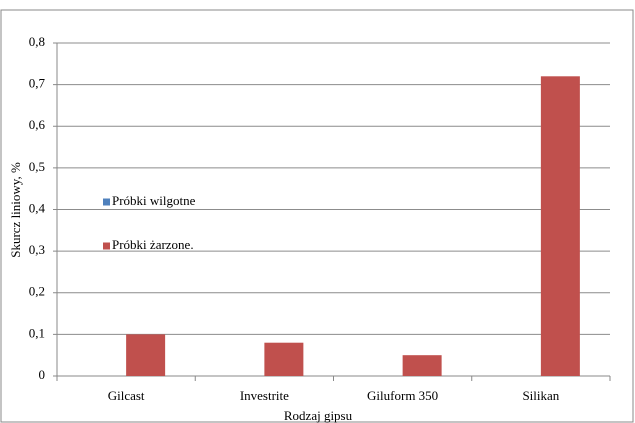 The height and width of the screenshot is (423, 635). What do you see at coordinates (37, 166) in the screenshot?
I see `y-tick-label: 0,5` at bounding box center [37, 166].